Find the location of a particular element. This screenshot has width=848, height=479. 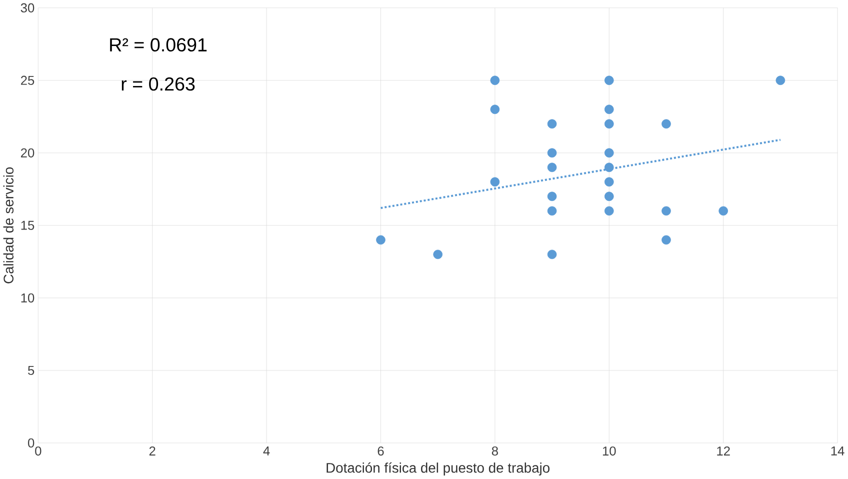

x-tick-label: 0 is located at coordinates (38, 451).